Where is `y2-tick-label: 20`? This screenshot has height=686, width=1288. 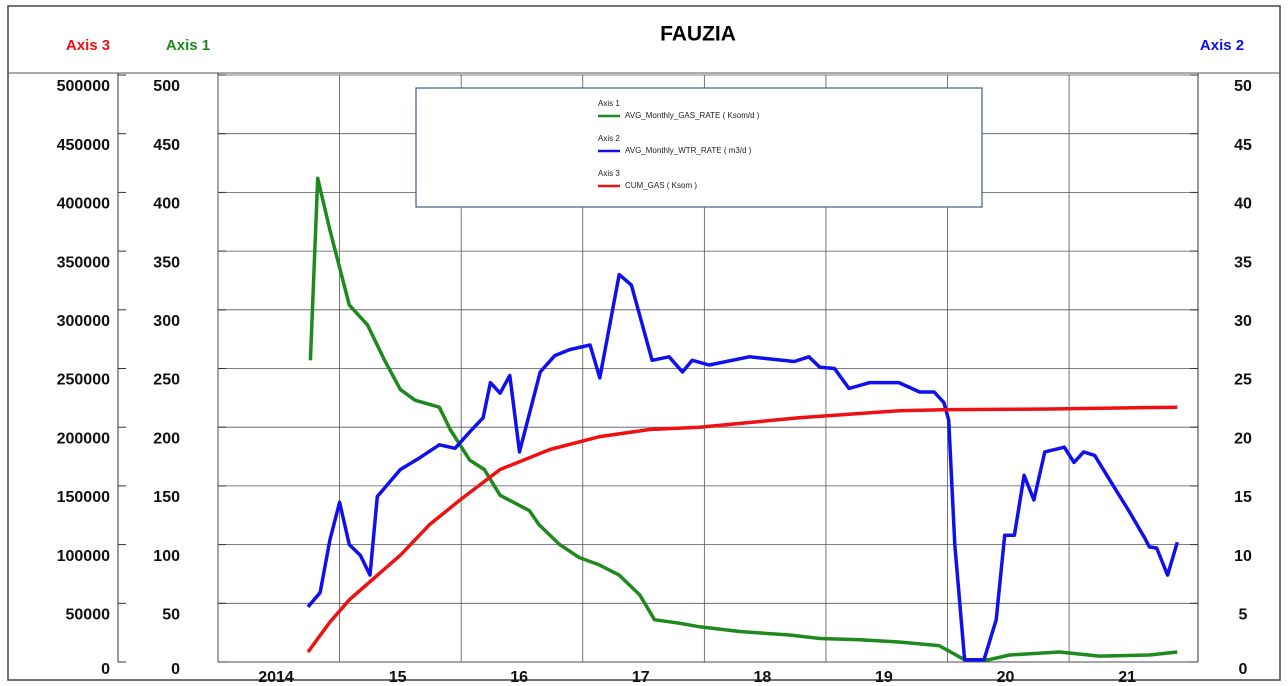 y2-tick-label: 20 is located at coordinates (1243, 438).